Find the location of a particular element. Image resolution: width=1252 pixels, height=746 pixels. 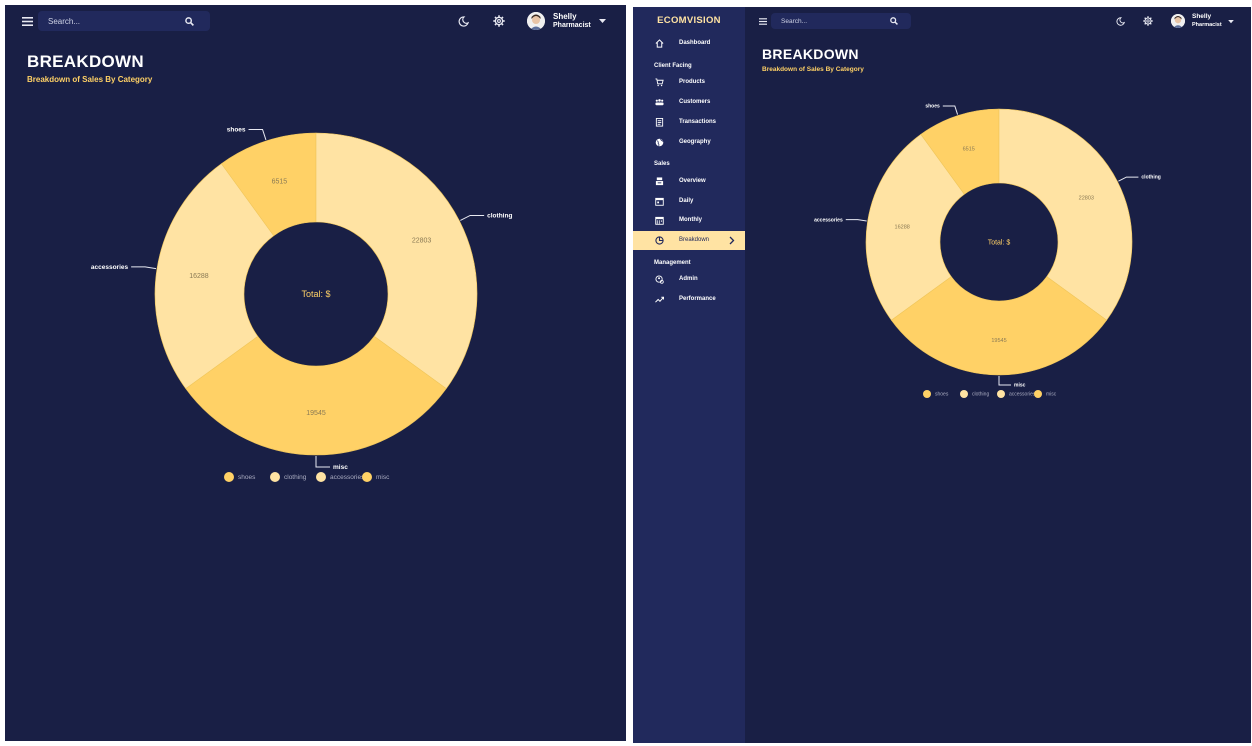

chart-center-total: Total: $ is located at coordinates (315, 294).